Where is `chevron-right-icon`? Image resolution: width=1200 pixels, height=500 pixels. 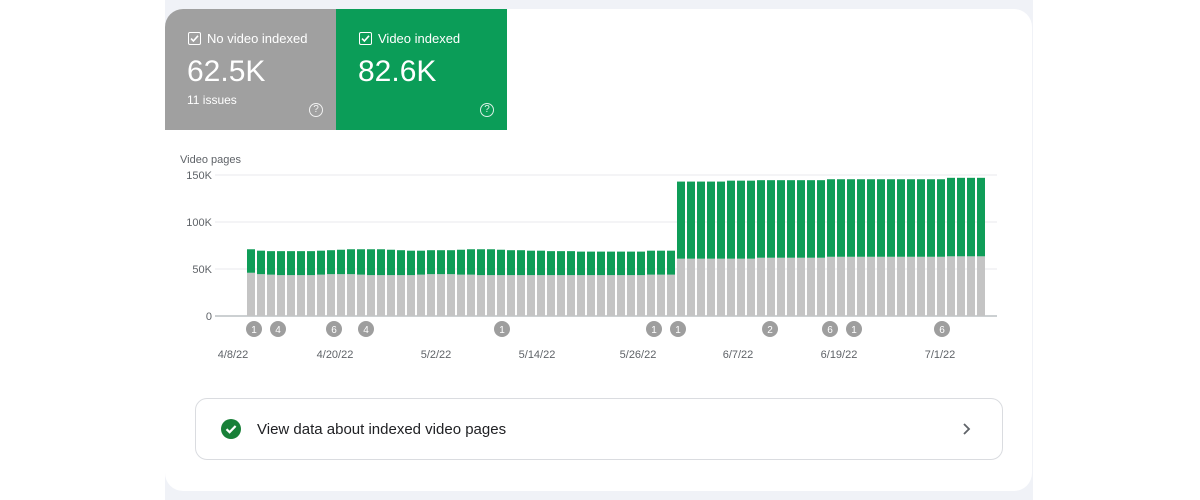 chevron-right-icon is located at coordinates (967, 429).